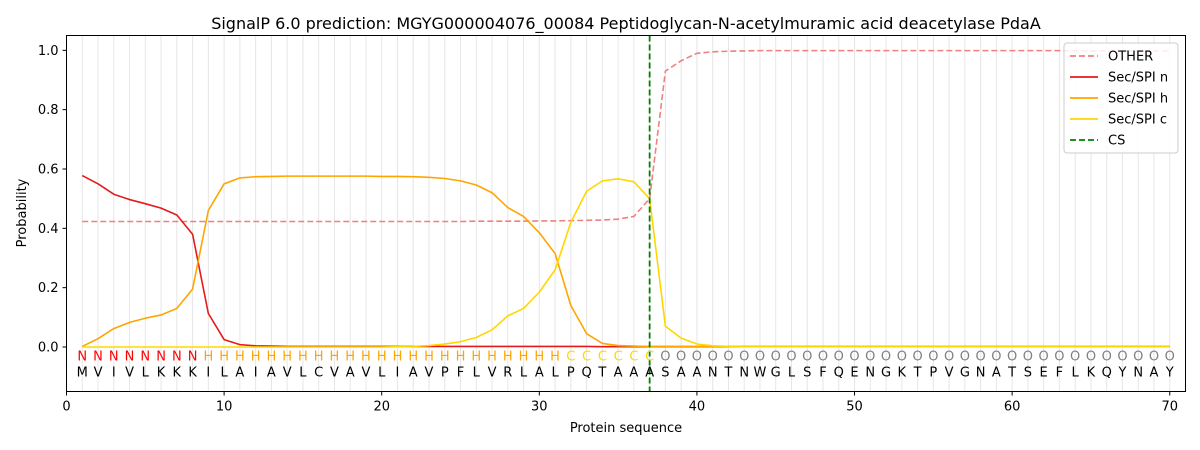 The height and width of the screenshot is (450, 1200). Describe the element at coordinates (48, 170) in the screenshot. I see `y-tick-label: 0.6` at that location.